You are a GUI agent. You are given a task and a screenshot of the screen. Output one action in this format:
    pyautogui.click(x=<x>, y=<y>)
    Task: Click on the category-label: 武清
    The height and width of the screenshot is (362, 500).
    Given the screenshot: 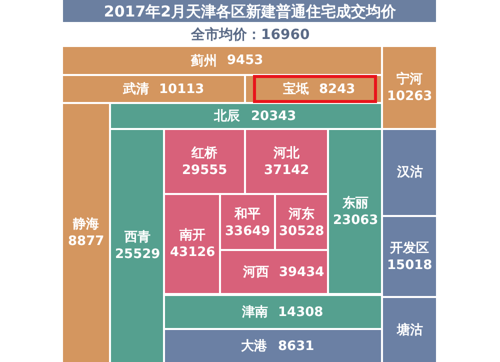 What is the action you would take?
    pyautogui.click(x=135, y=89)
    